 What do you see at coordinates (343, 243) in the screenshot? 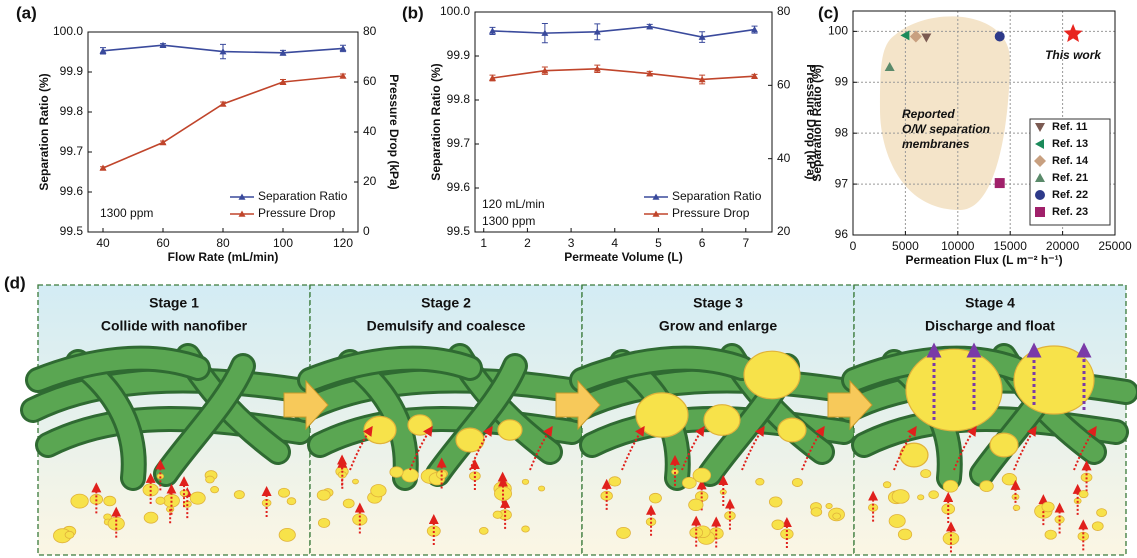
I see `x-tick-label: 120` at bounding box center [343, 243].